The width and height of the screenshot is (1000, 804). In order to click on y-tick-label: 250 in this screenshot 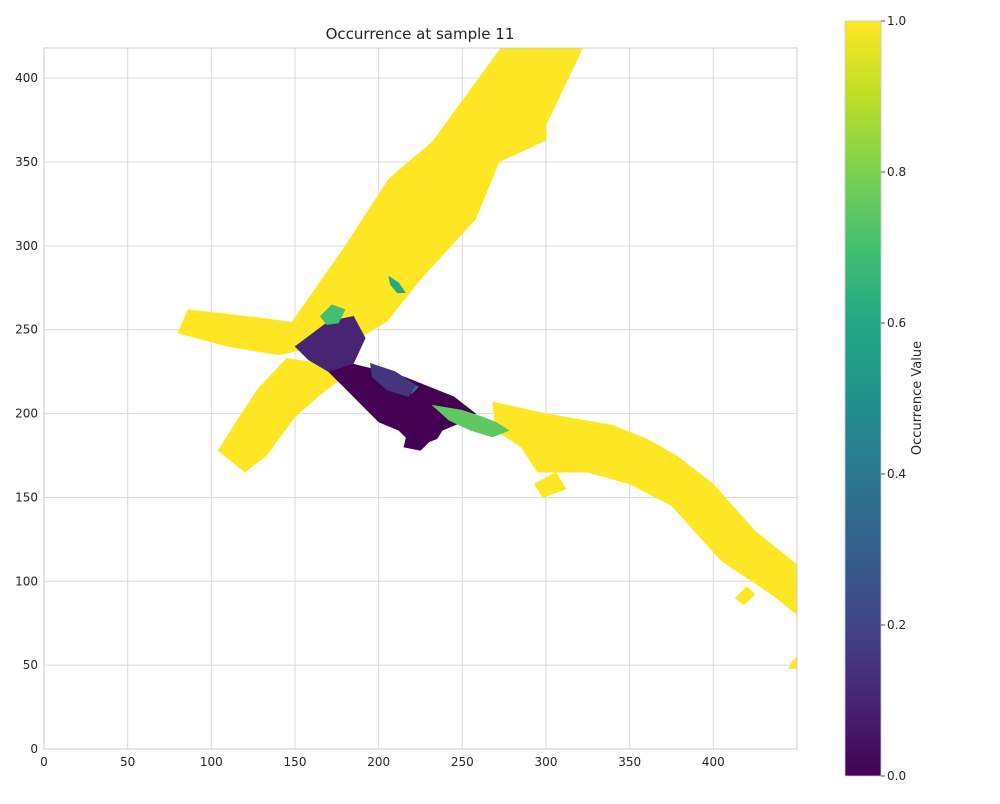, I will do `click(26, 330)`.